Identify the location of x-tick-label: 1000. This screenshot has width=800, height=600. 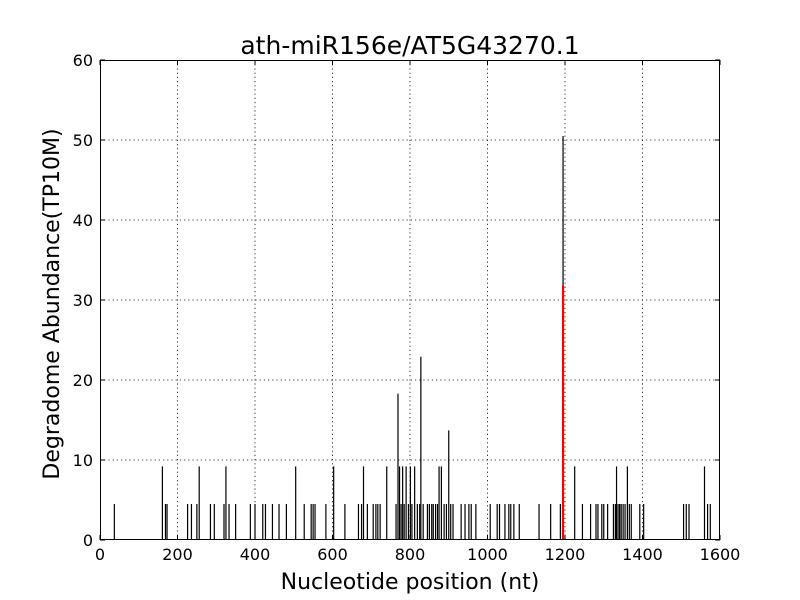
(487, 554).